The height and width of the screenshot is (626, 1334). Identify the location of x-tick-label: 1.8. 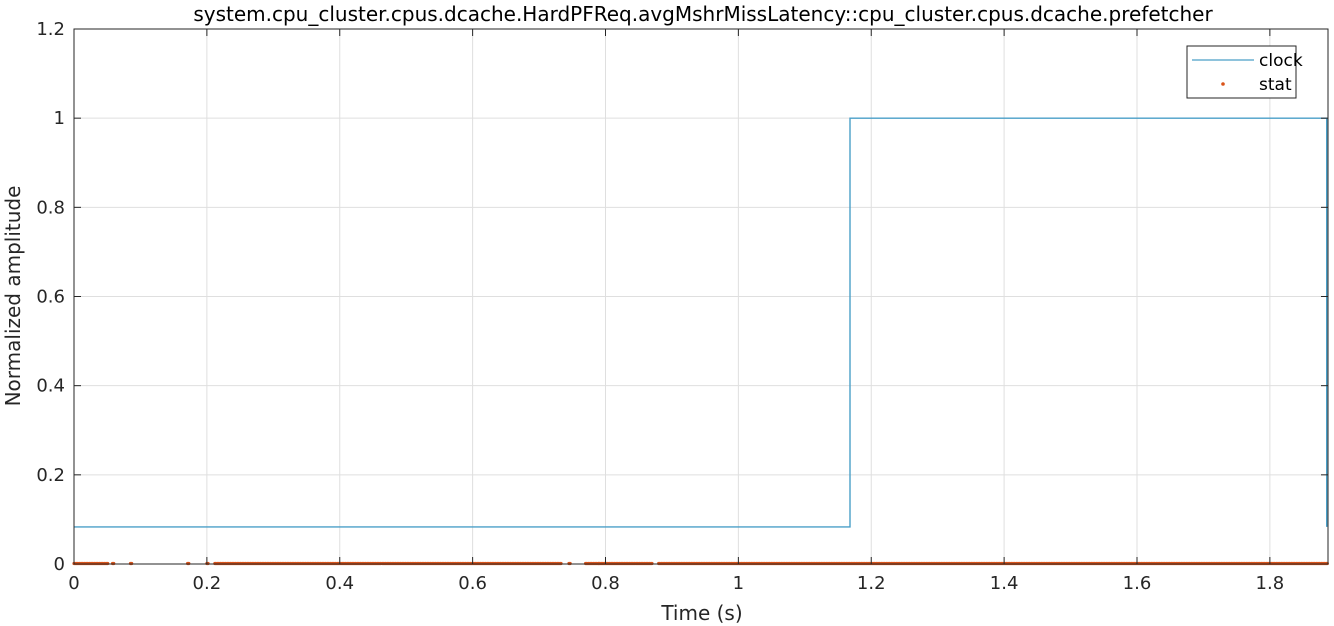
(1270, 583).